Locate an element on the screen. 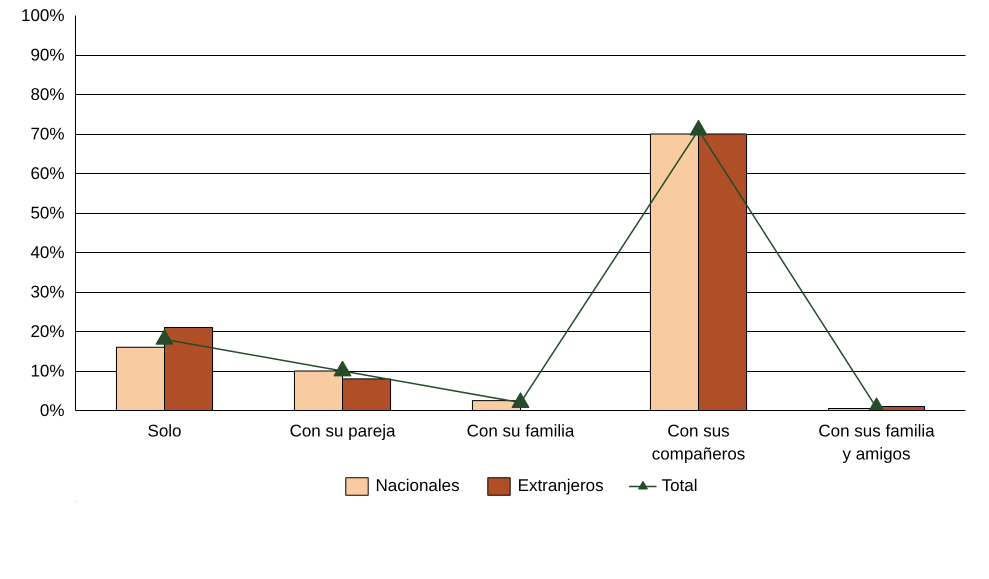 This screenshot has height=579, width=989. x-tick-label: Con su familia is located at coordinates (520, 431).